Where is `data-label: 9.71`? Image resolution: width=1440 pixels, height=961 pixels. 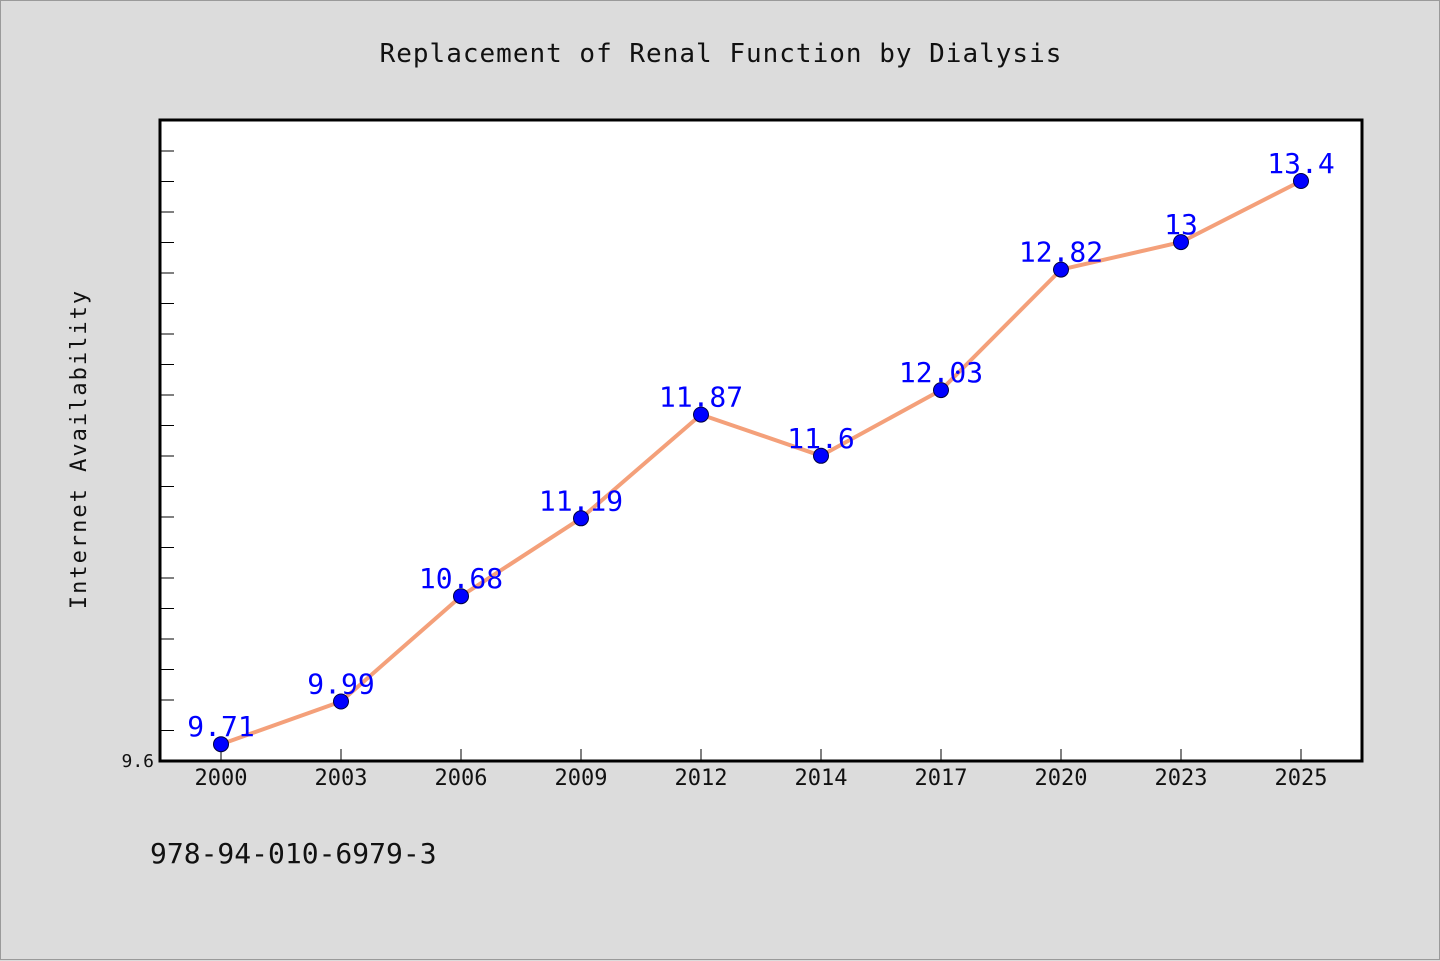
data-label: 9.71 is located at coordinates (220, 726).